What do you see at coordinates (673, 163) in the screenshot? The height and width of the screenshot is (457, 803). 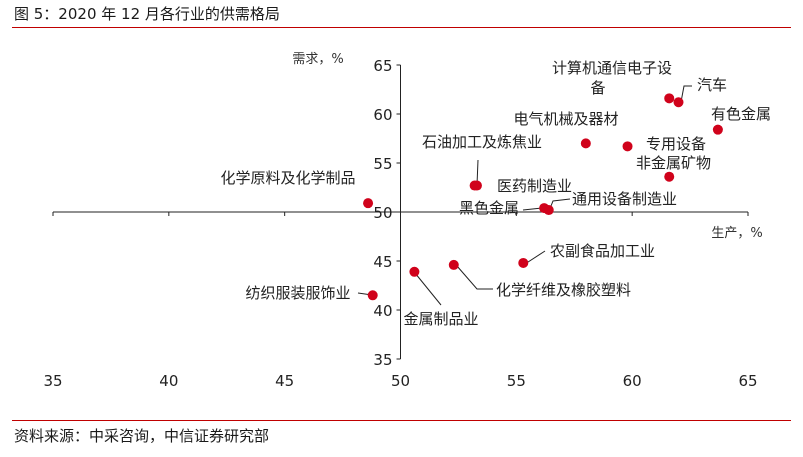 I see `point-label: 非金属矿物` at bounding box center [673, 163].